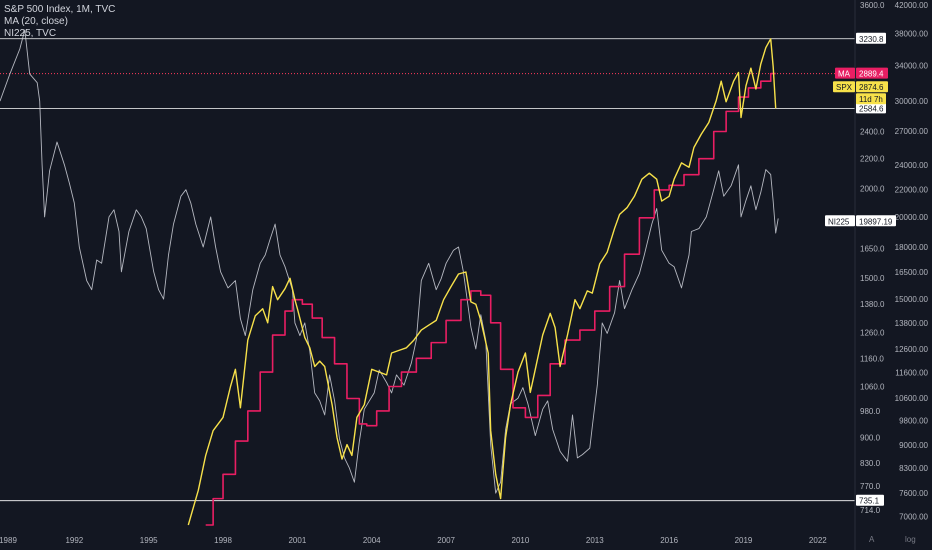 The image size is (932, 550). What do you see at coordinates (913, 468) in the screenshot?
I see `y-tick-label-right: 8300.00` at bounding box center [913, 468].